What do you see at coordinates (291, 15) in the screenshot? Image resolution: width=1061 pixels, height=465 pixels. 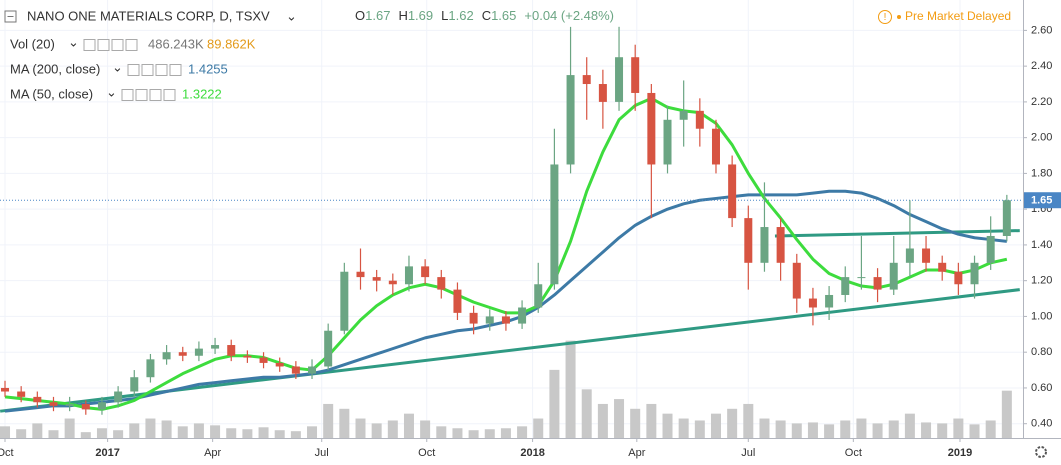 I see `symbol-menu: ⌄` at bounding box center [291, 15].